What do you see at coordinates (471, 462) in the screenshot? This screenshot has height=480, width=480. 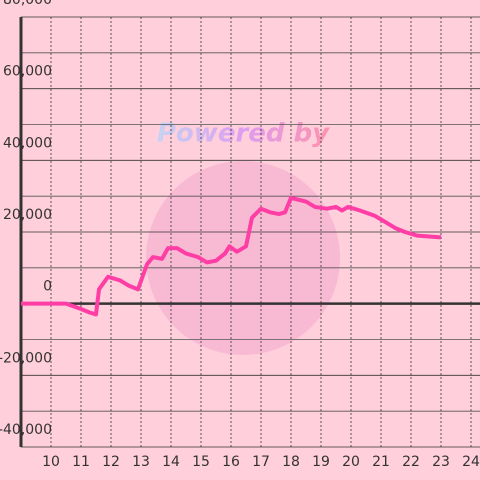 I see `x-tick-label: 24` at bounding box center [471, 462].